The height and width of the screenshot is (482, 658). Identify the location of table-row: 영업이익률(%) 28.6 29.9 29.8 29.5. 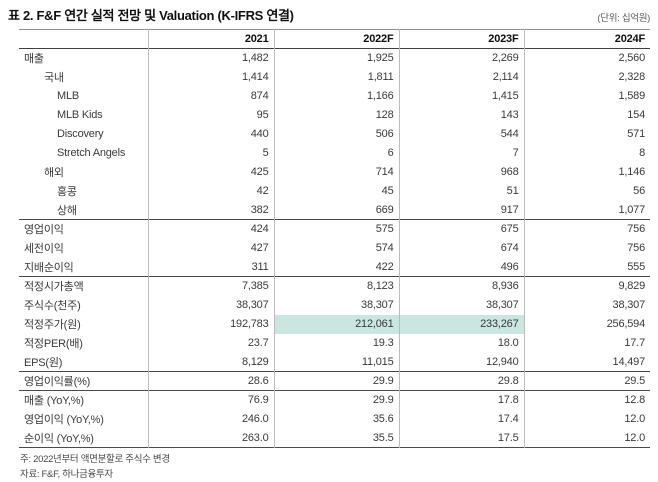
(334, 381).